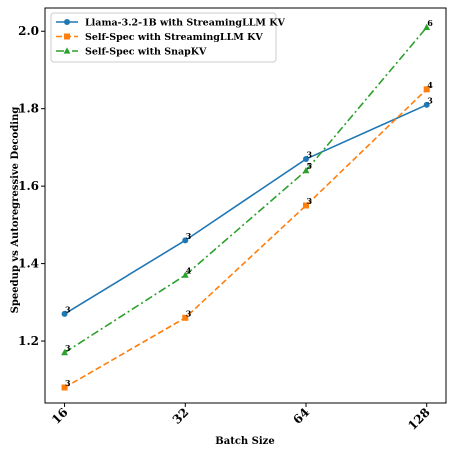 The width and height of the screenshot is (457, 462). Describe the element at coordinates (28, 186) in the screenshot. I see `y-tick-label: 1.6` at that location.